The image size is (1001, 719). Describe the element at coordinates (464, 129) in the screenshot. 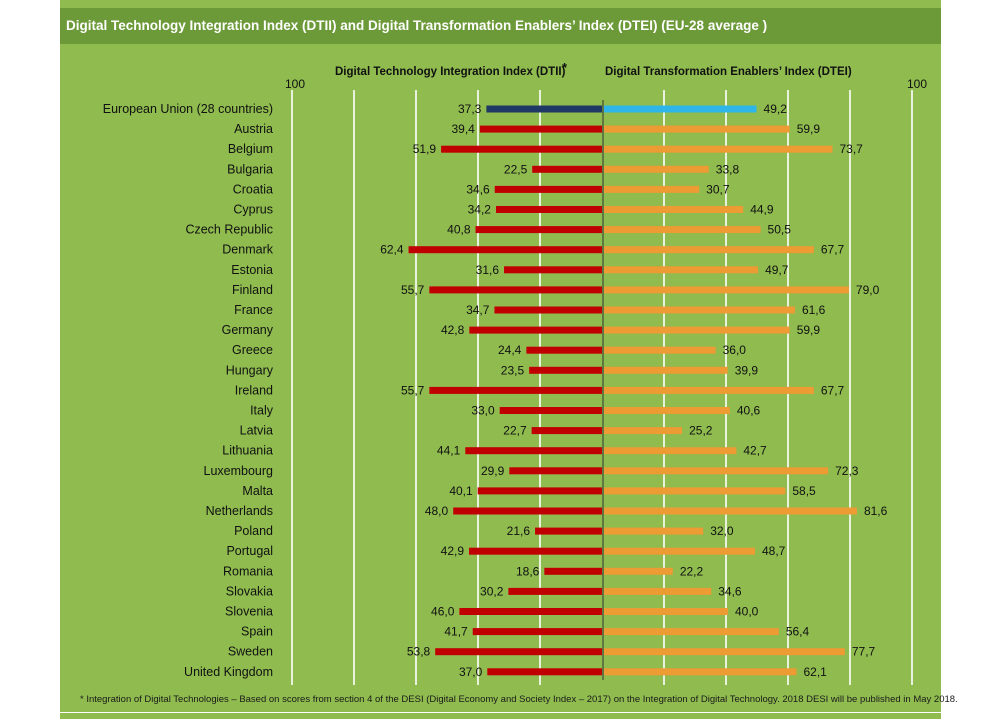

I see `dtii-value-label: 39,4` at that location.